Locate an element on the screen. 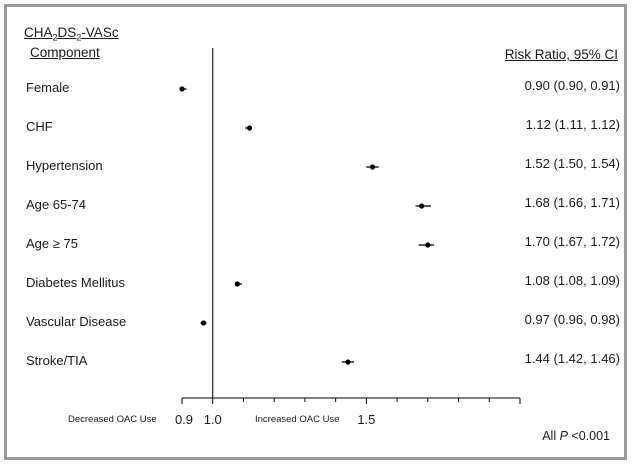 Image resolution: width=634 pixels, height=466 pixels. increased-annotation: Increased OAC Use is located at coordinates (297, 419).